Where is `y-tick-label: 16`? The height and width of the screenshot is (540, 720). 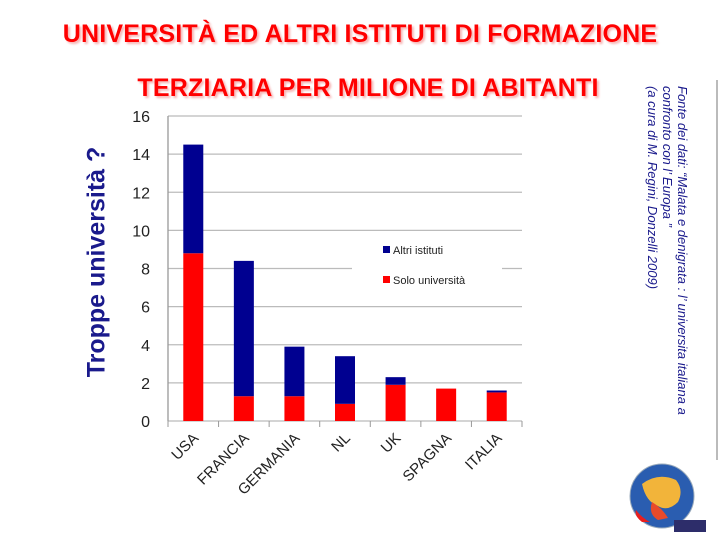 y-tick-label: 16 is located at coordinates (141, 117).